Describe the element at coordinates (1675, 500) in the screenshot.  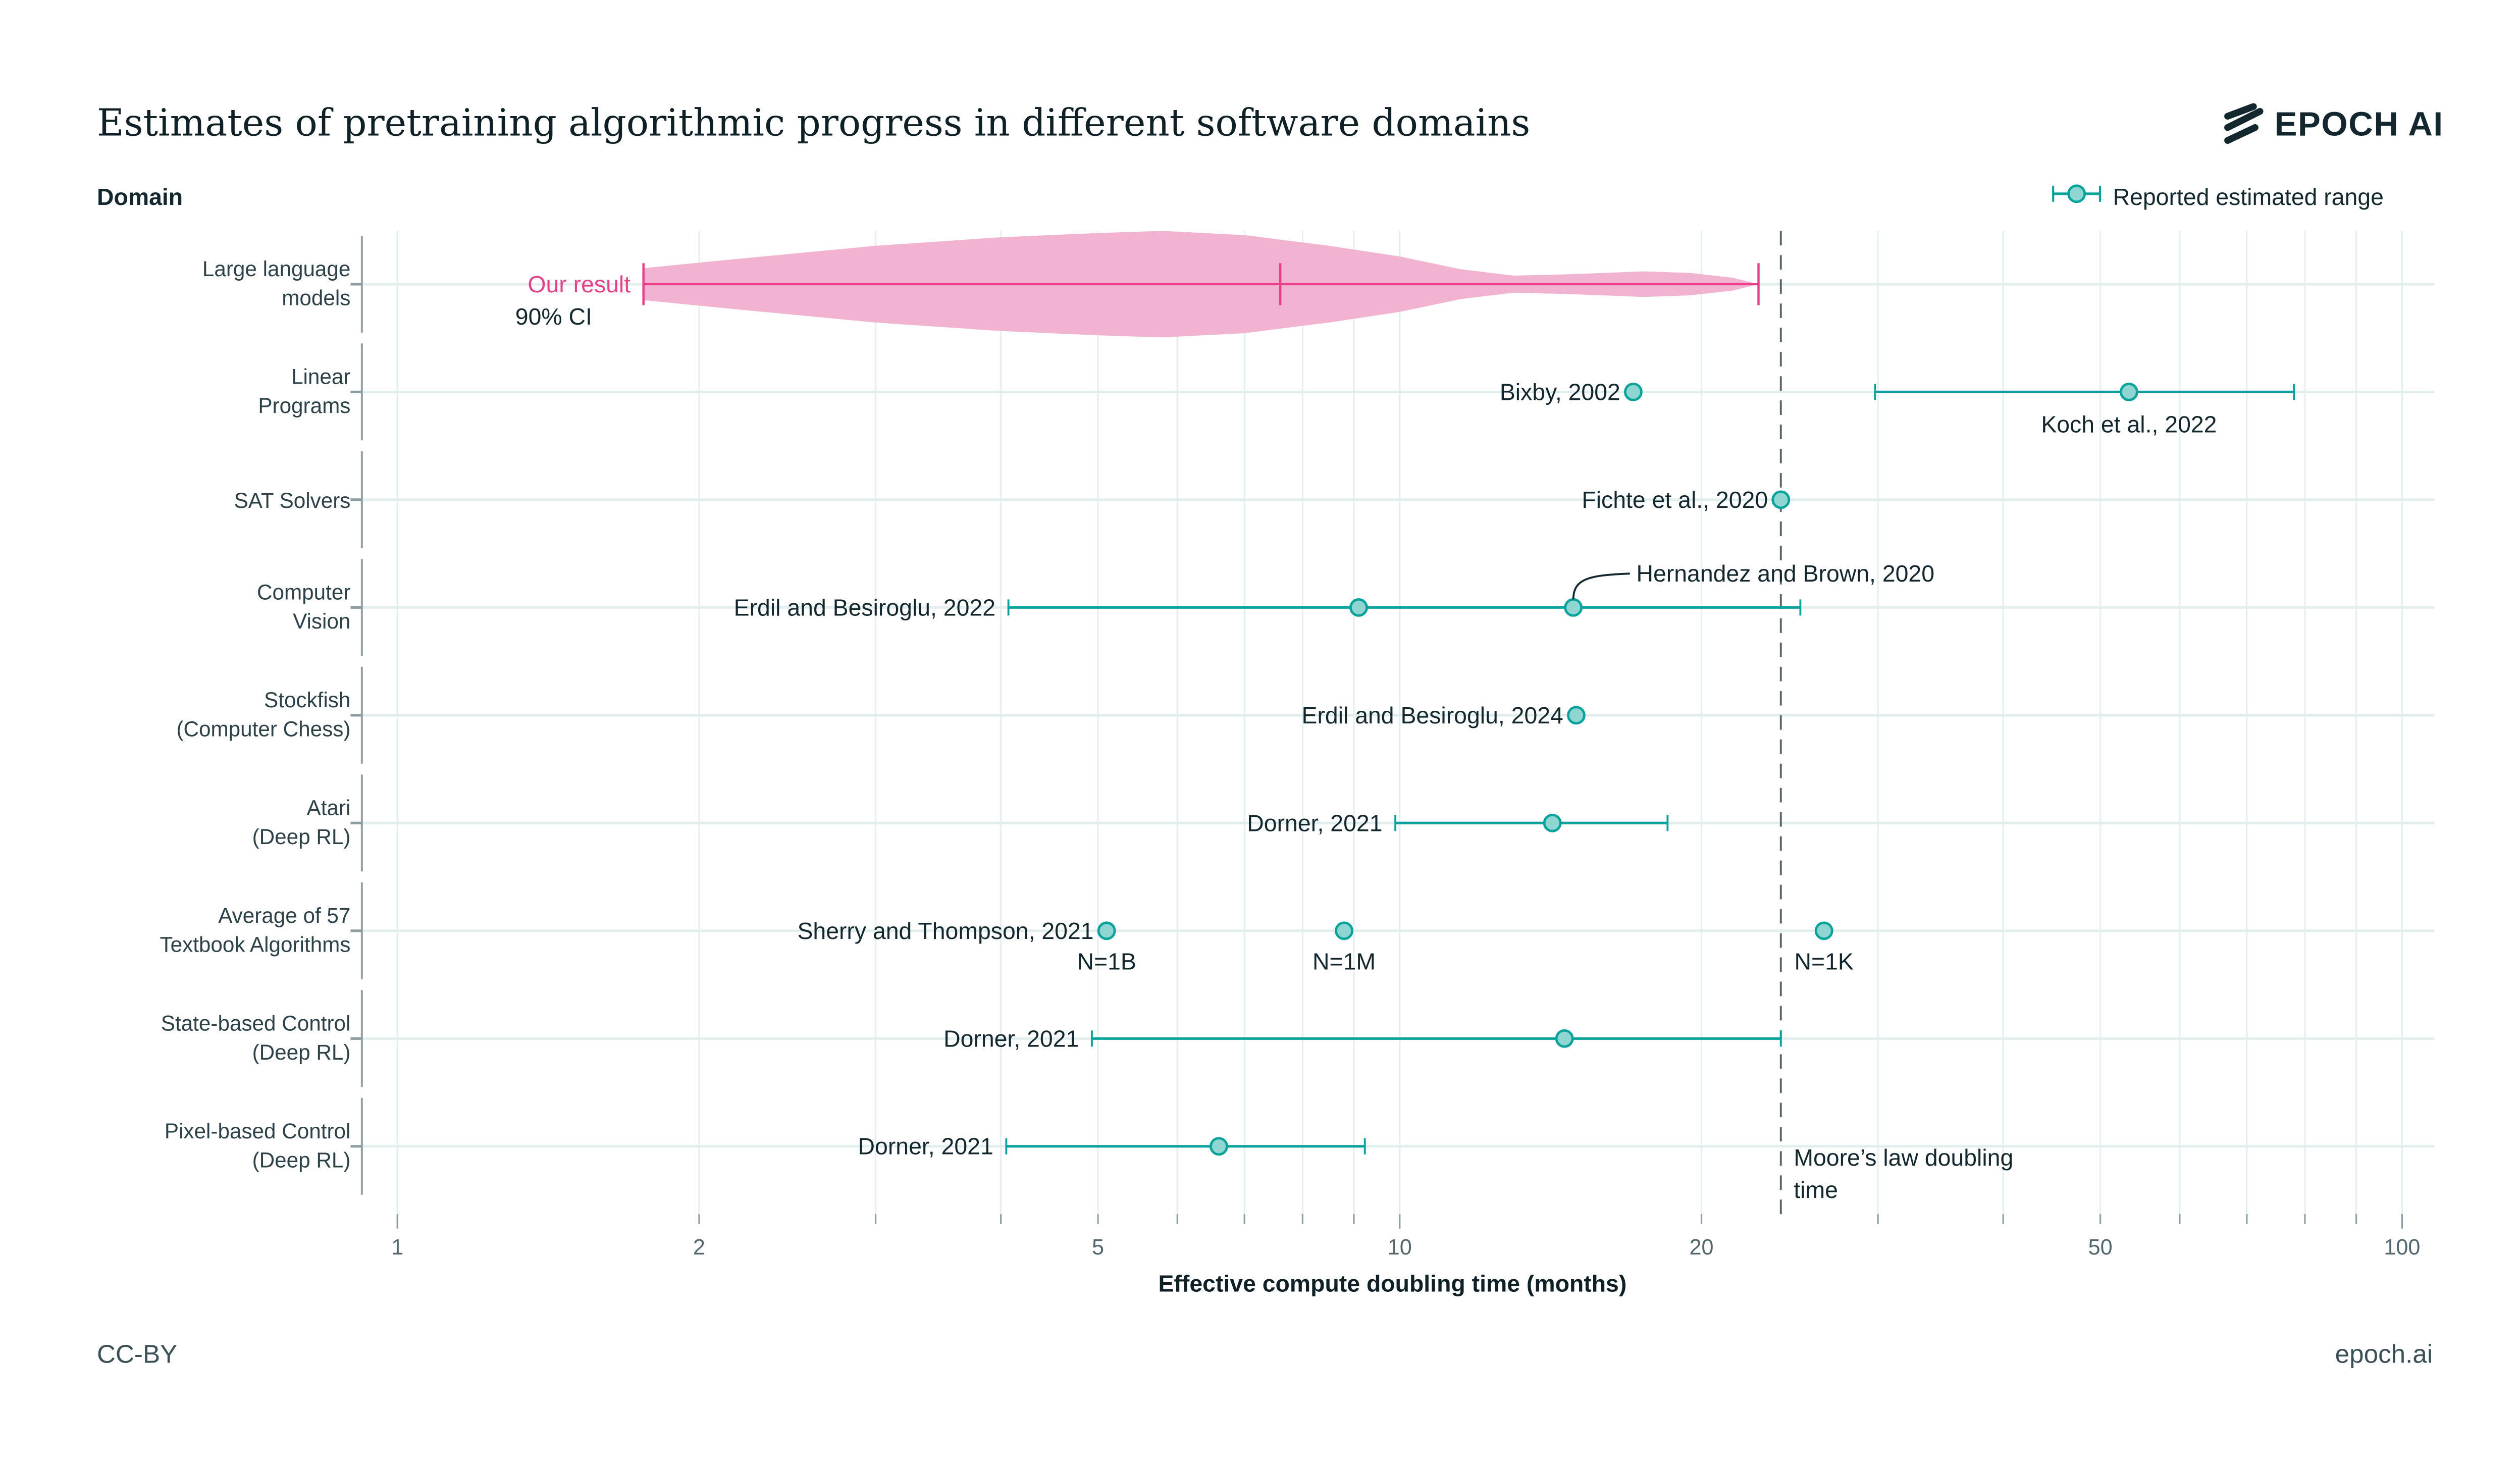
I see `estimate-label: Fichte et al., 2020` at that location.